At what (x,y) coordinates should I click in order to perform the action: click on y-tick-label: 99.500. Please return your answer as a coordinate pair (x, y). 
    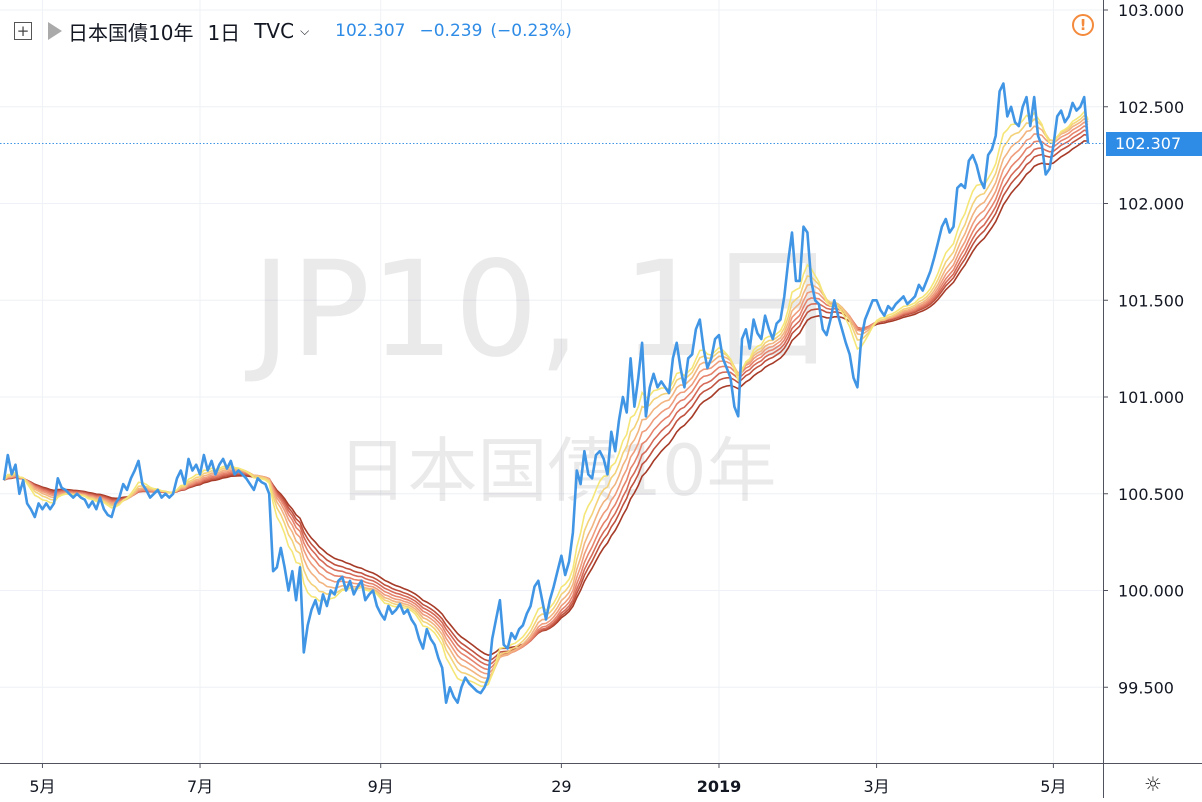
    Looking at the image, I should click on (1146, 687).